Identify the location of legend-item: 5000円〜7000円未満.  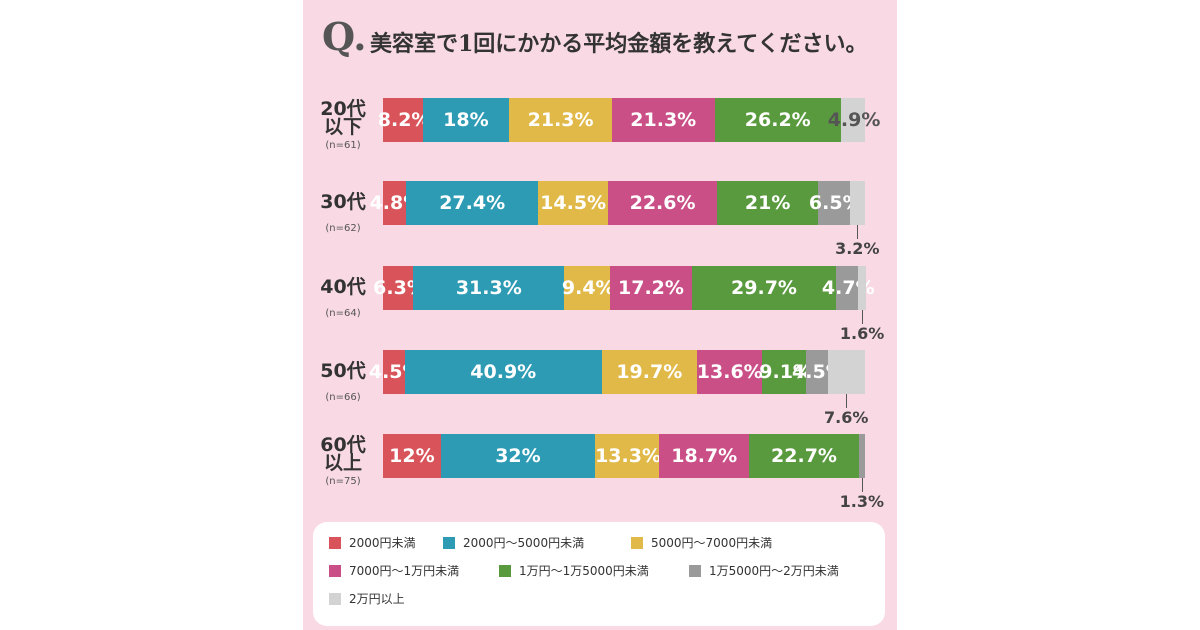
(701, 542).